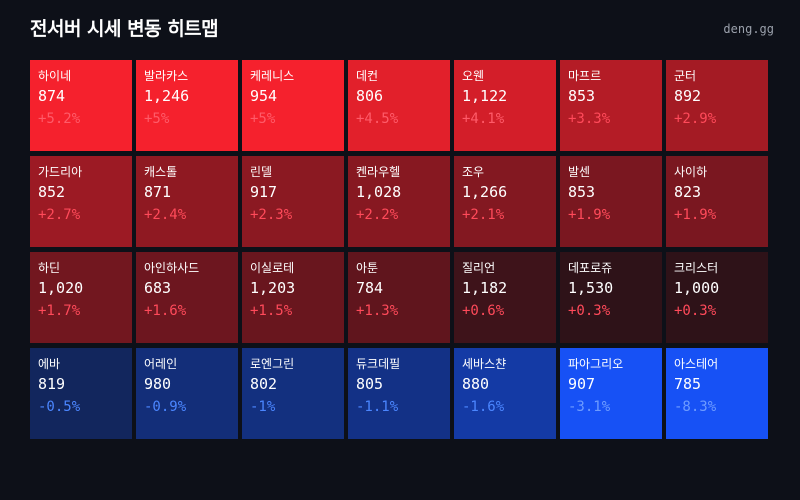  What do you see at coordinates (589, 119) in the screenshot?
I see `price-change: +3.3%` at bounding box center [589, 119].